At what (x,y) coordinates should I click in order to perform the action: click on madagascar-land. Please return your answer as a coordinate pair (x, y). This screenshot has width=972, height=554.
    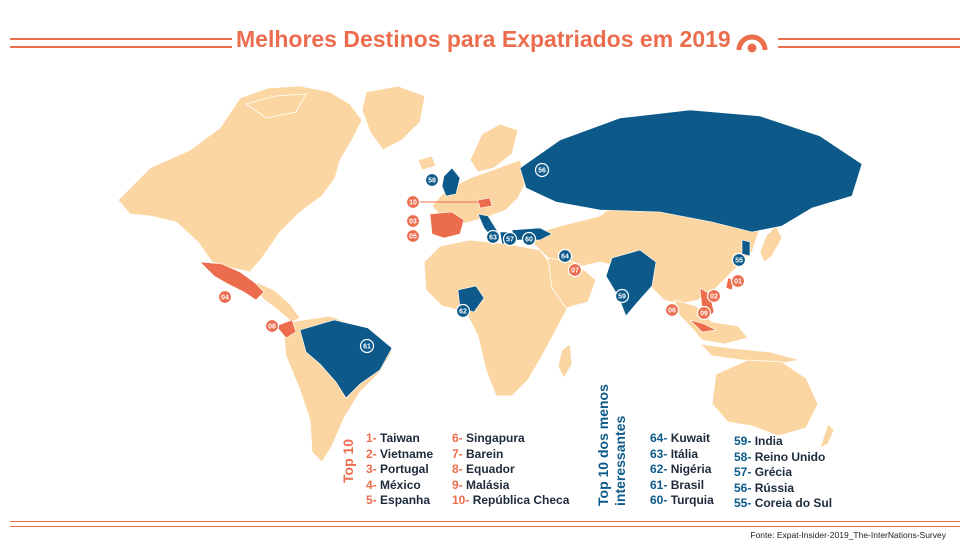
    Looking at the image, I should click on (565, 361).